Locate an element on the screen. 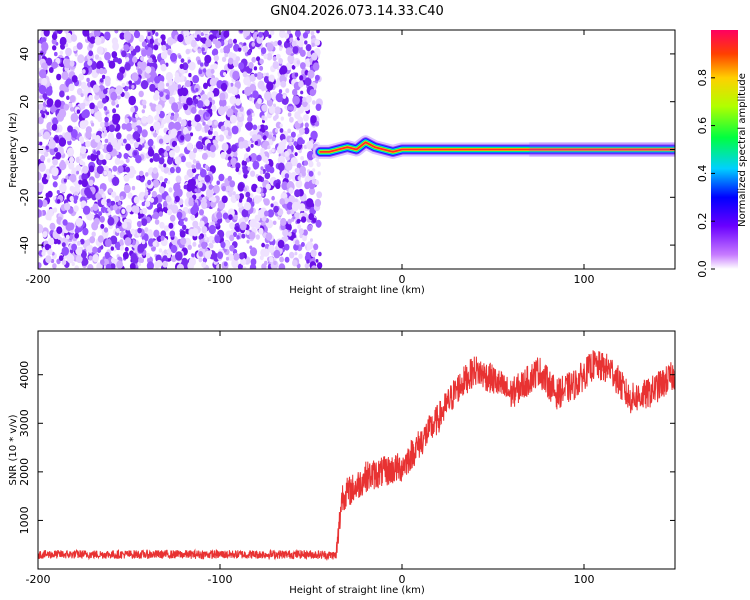 The width and height of the screenshot is (750, 600). signal-trace is located at coordinates (494, 147).